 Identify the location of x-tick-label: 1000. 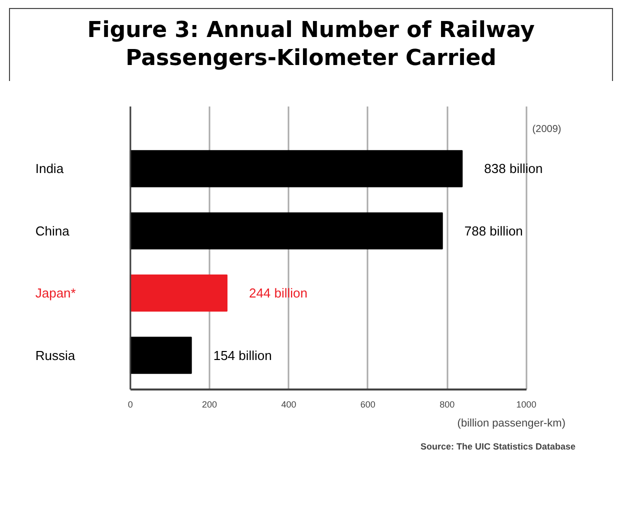
(526, 405).